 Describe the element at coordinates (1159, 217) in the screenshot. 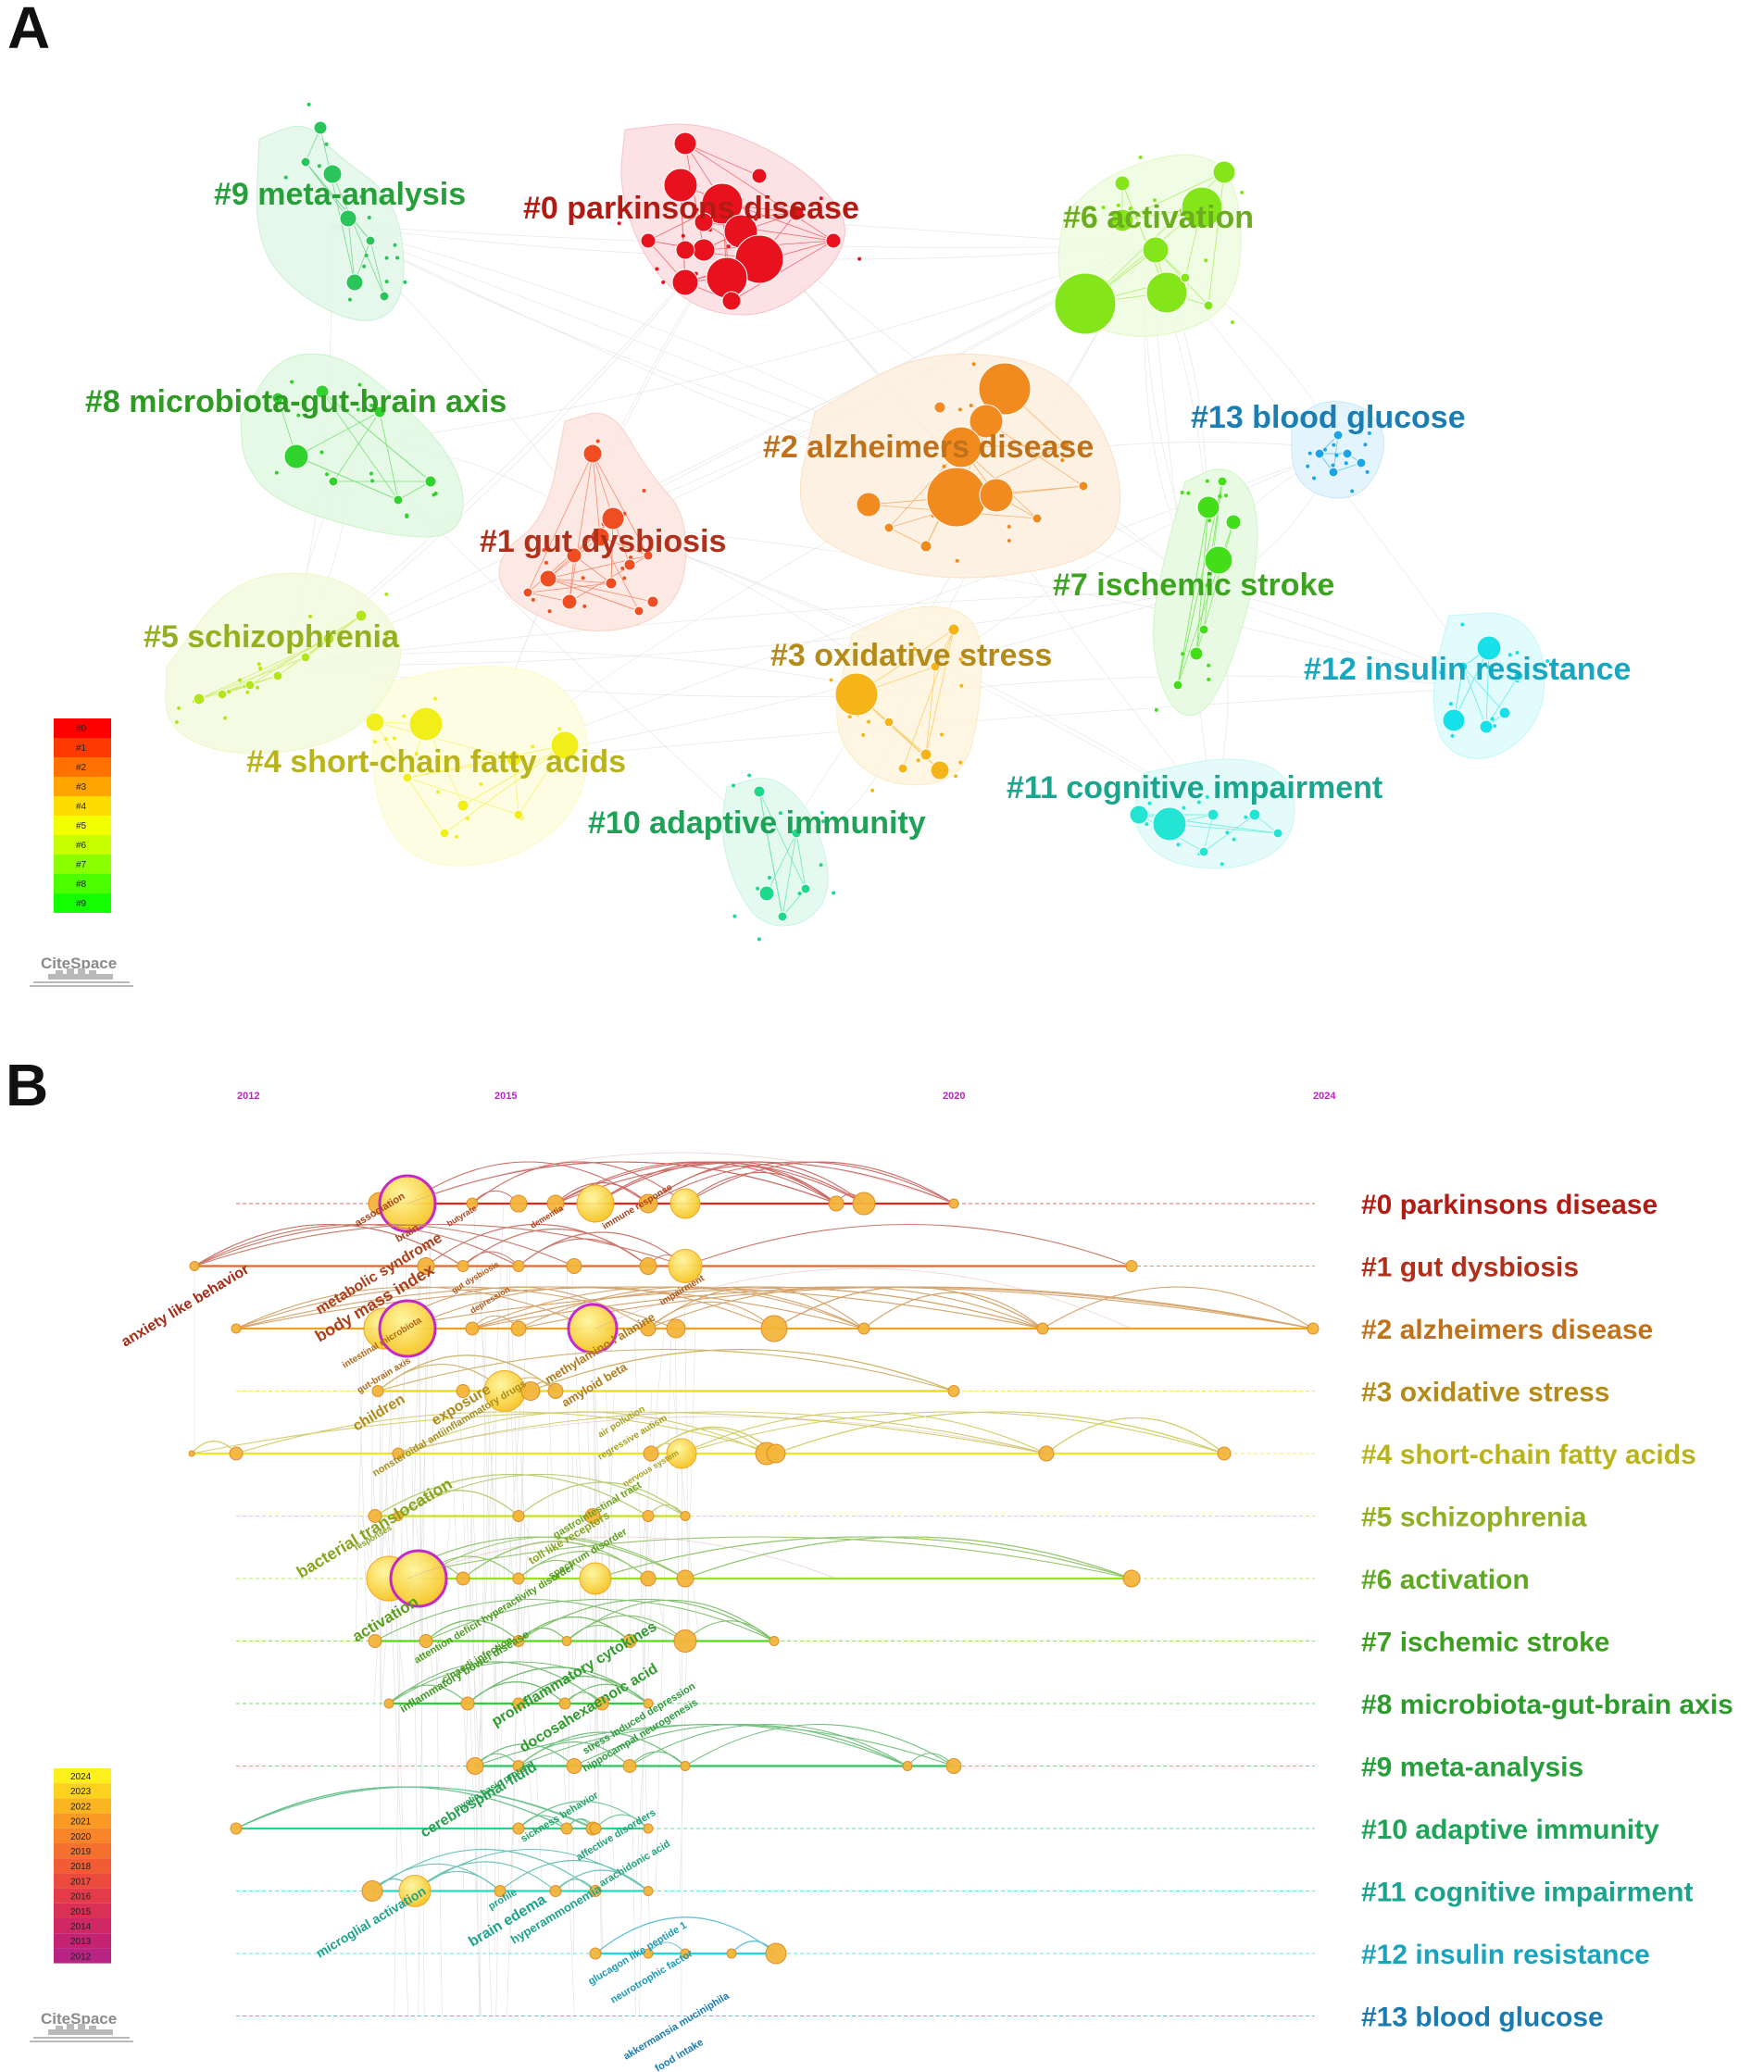

I see `cluster-label-c6: #6 activation` at that location.